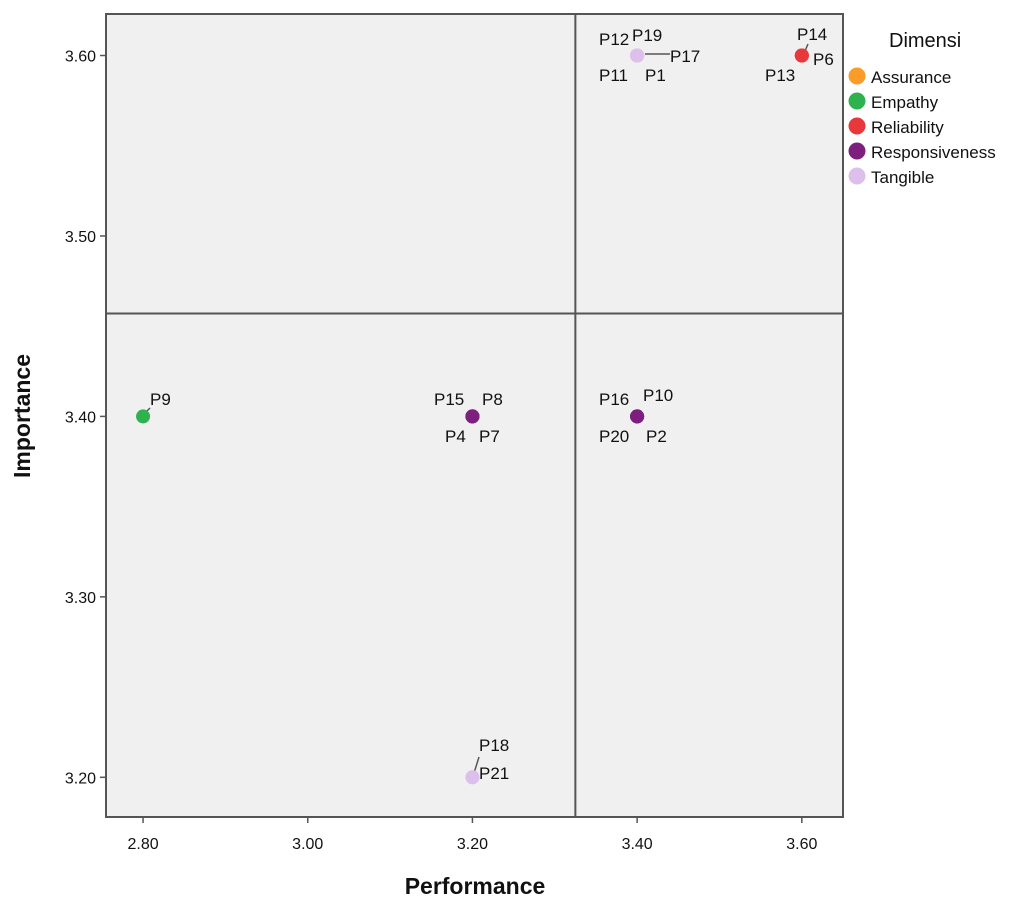 The width and height of the screenshot is (1023, 897). I want to click on legend-marker-assurance, so click(857, 76).